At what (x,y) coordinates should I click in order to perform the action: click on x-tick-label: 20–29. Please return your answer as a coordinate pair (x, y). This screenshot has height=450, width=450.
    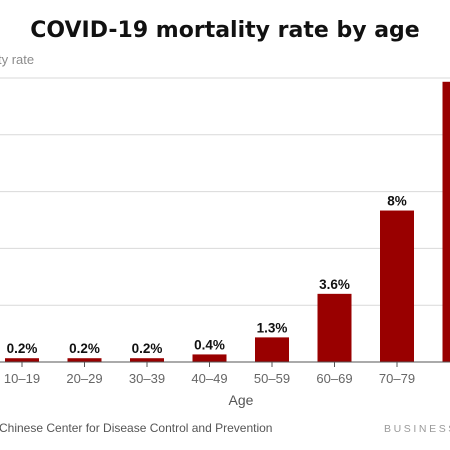
    Looking at the image, I should click on (84, 378).